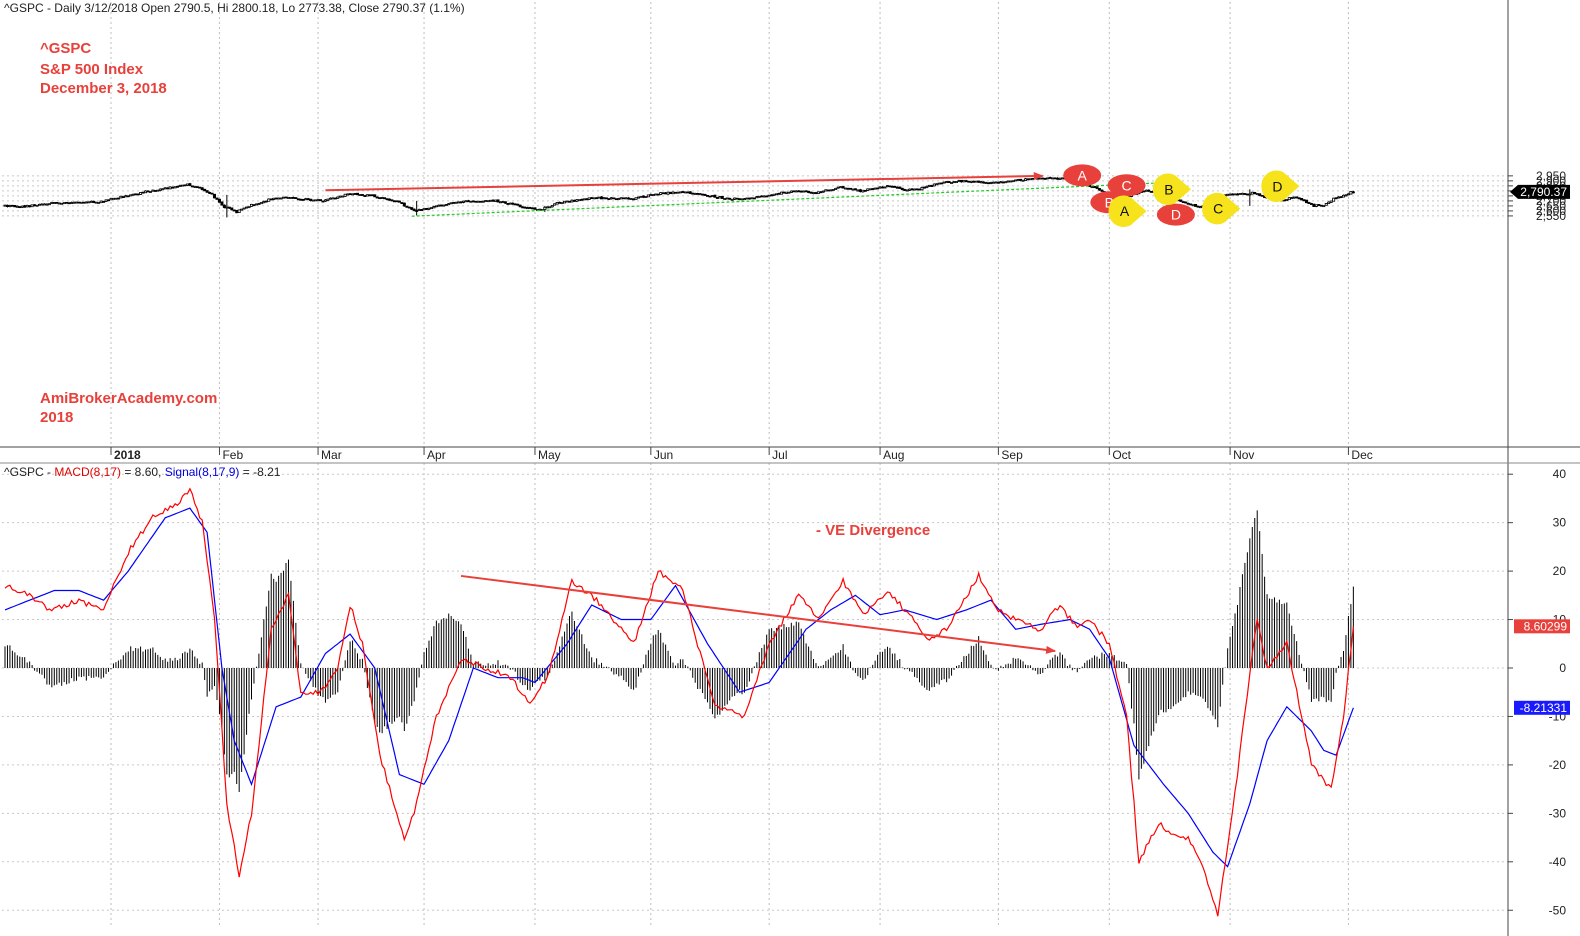 This screenshot has width=1580, height=936. Describe the element at coordinates (1540, 191) in the screenshot. I see `last-price-tag-shape` at that location.